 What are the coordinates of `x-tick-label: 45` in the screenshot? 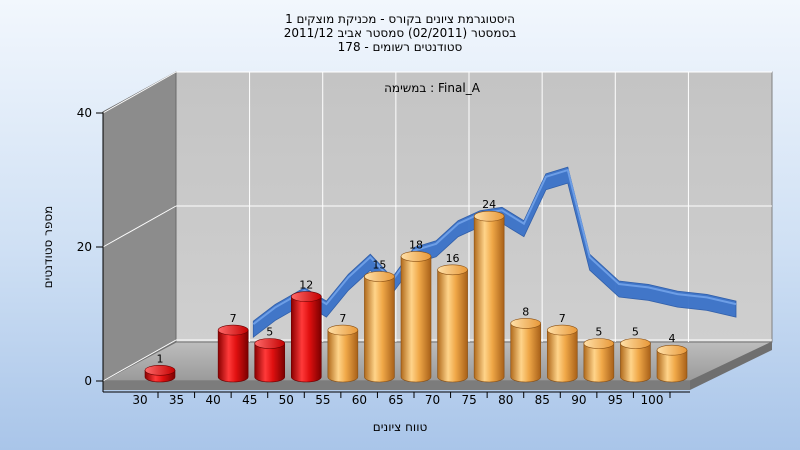 It's located at (249, 400).